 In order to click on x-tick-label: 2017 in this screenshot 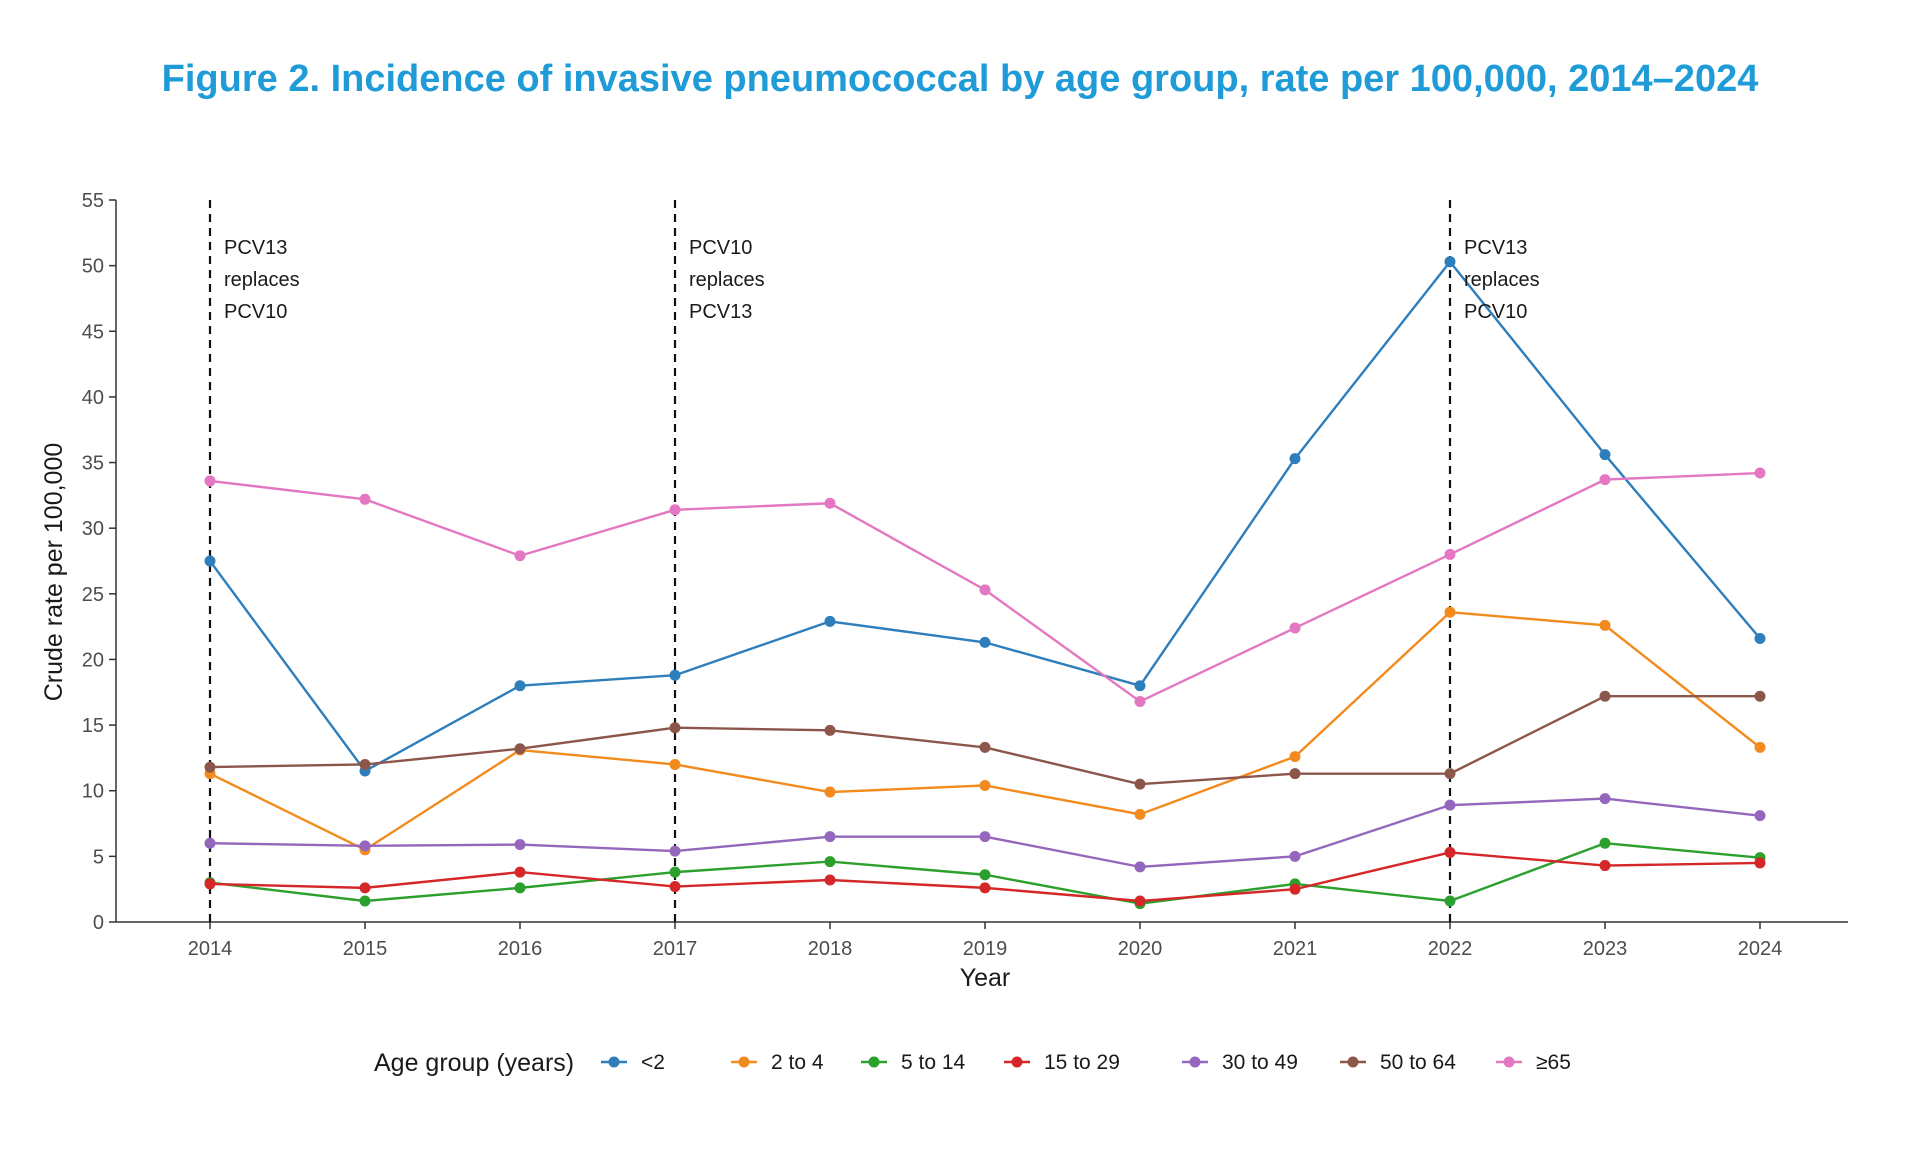, I will do `click(675, 949)`.